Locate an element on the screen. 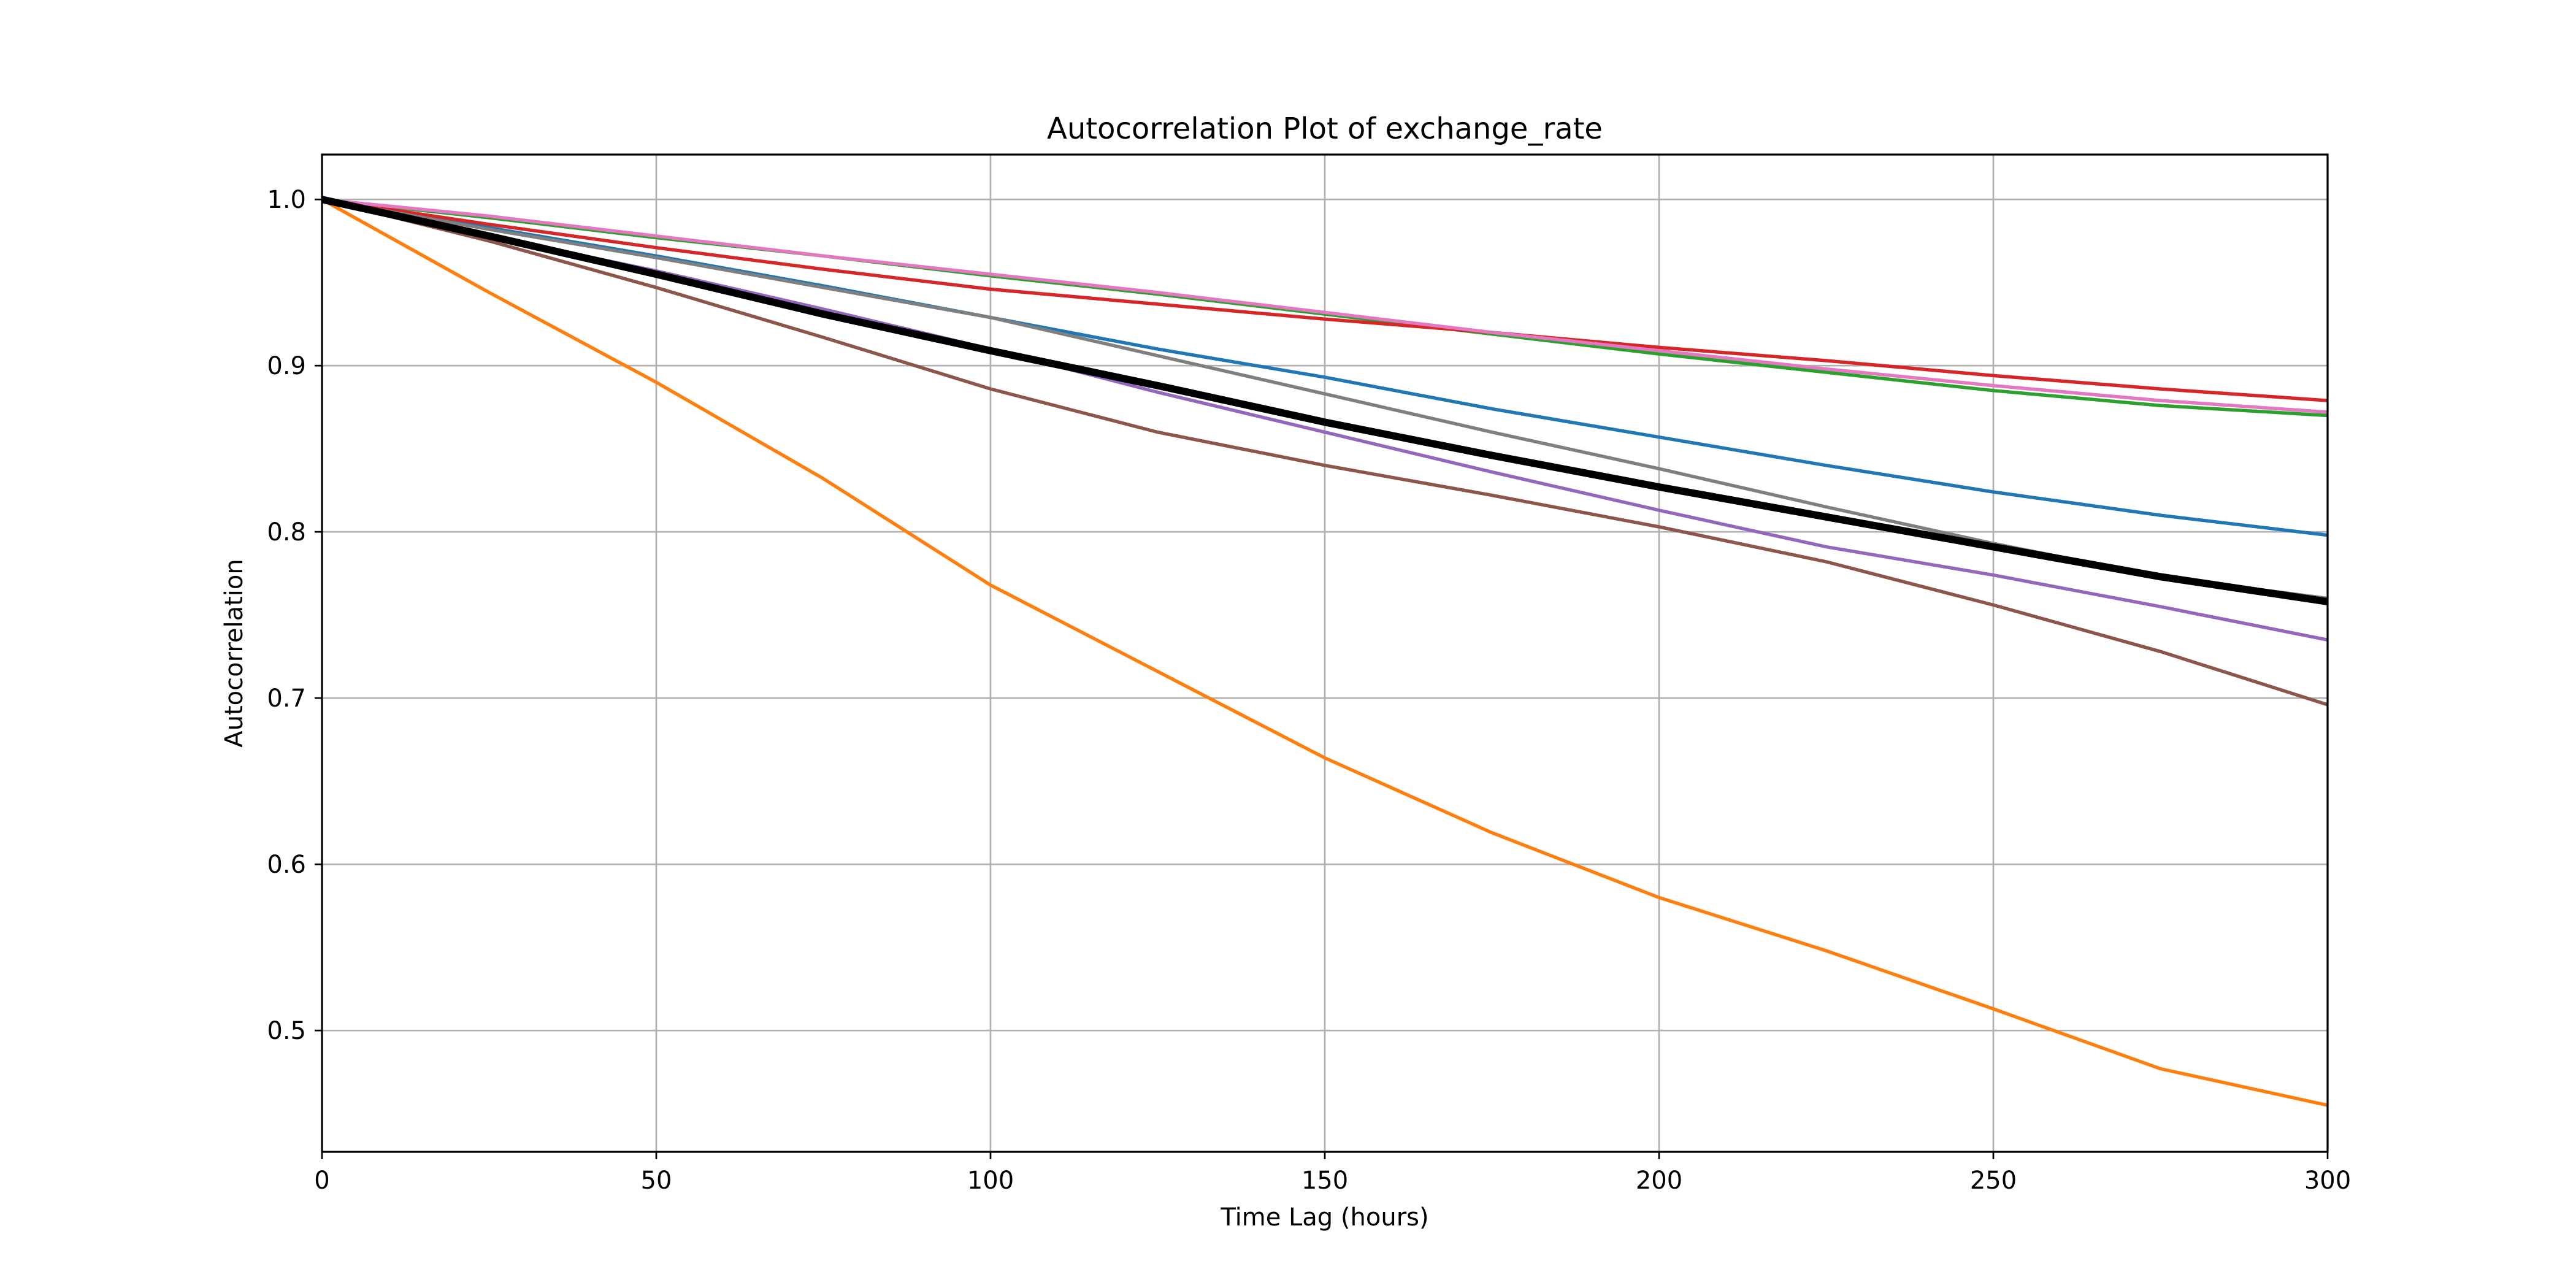 This screenshot has width=2576, height=1288. y-tick-label: 0.8 is located at coordinates (286, 532).